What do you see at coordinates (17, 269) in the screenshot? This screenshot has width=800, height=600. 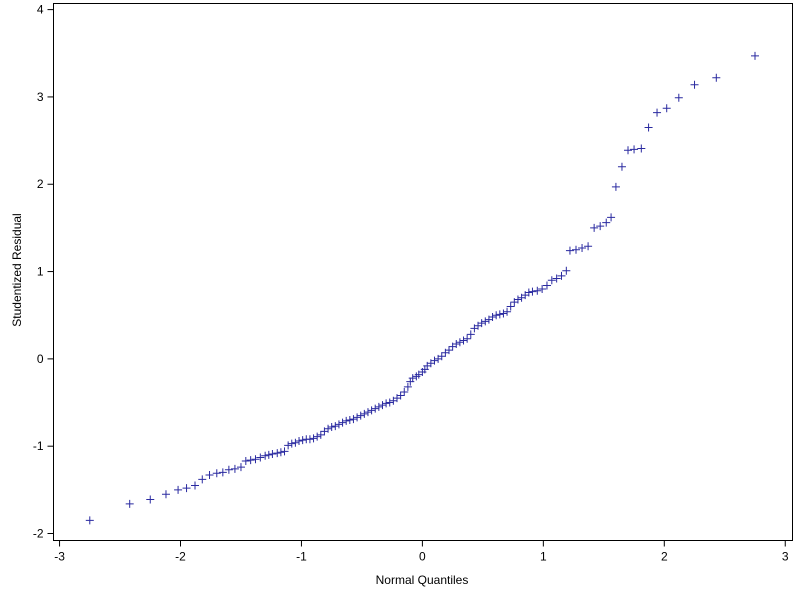 I see `y-axis-label: Studentized Residual` at bounding box center [17, 269].